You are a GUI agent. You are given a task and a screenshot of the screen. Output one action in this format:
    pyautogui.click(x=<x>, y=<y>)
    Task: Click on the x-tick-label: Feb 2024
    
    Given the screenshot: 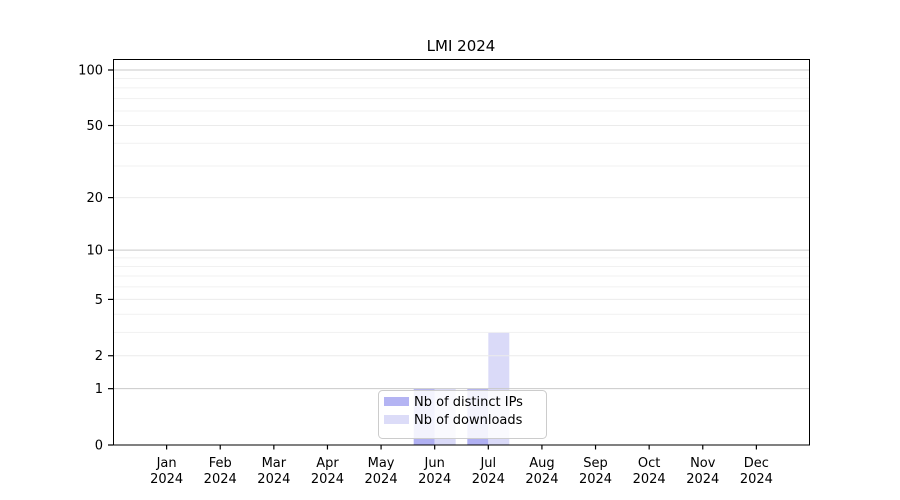 What is the action you would take?
    pyautogui.click(x=220, y=471)
    